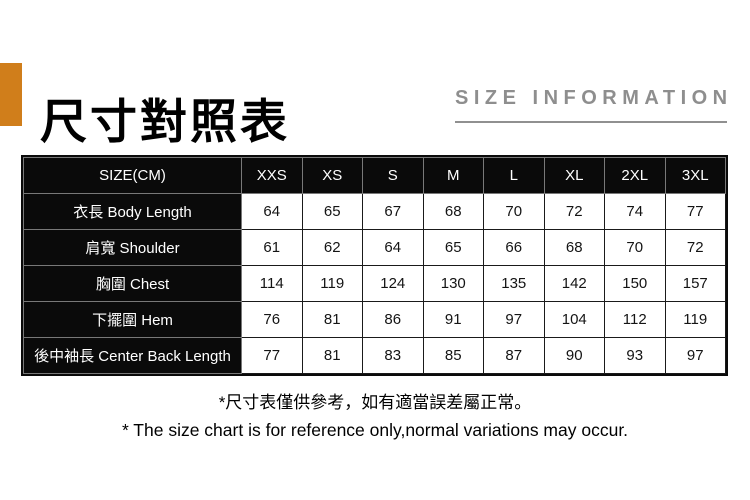 The height and width of the screenshot is (500, 750). What do you see at coordinates (11, 94) in the screenshot?
I see `orange-accent-bar` at bounding box center [11, 94].